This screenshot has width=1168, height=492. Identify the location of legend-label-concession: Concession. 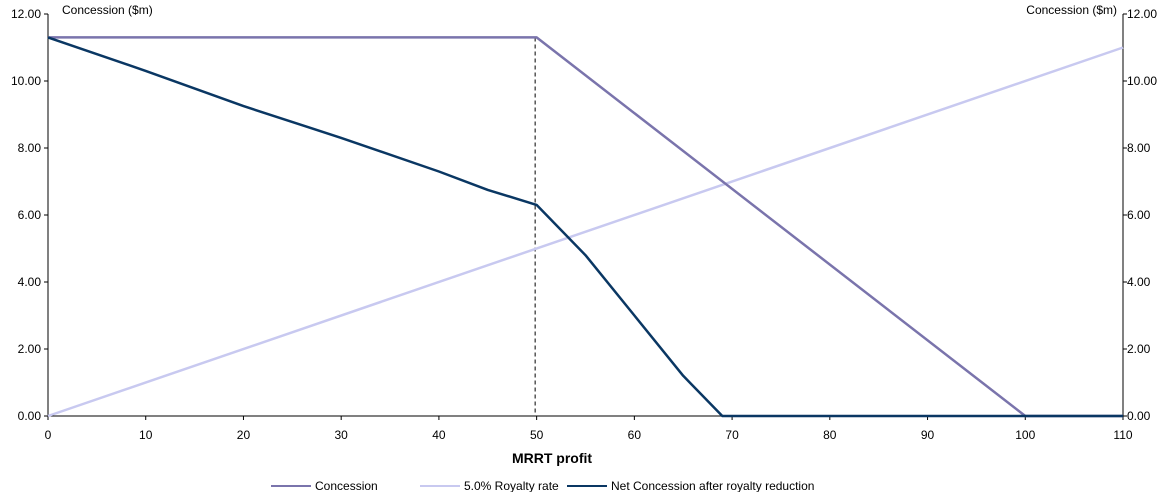
(346, 485).